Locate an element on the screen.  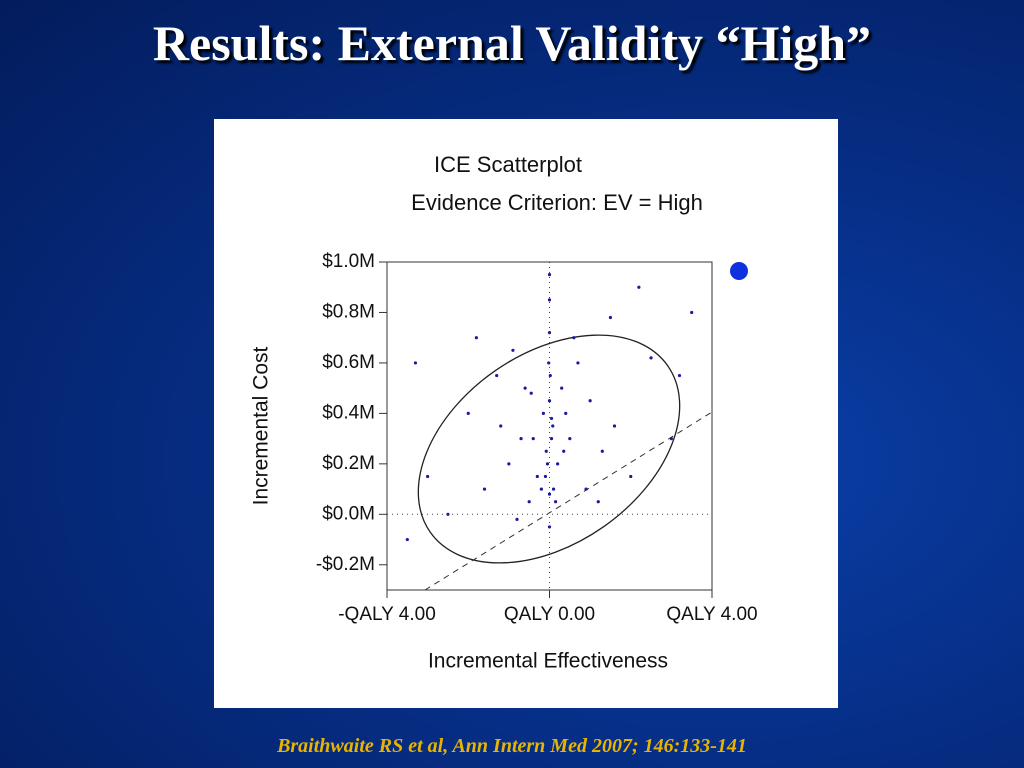
x-tick-label: QALY 4.00 is located at coordinates (711, 614).